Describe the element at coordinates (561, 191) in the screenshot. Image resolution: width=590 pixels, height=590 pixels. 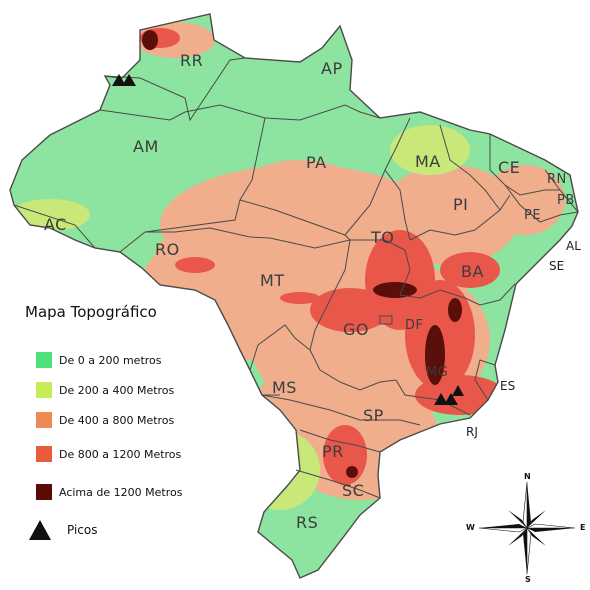
I see `border-rn-pb` at that location.